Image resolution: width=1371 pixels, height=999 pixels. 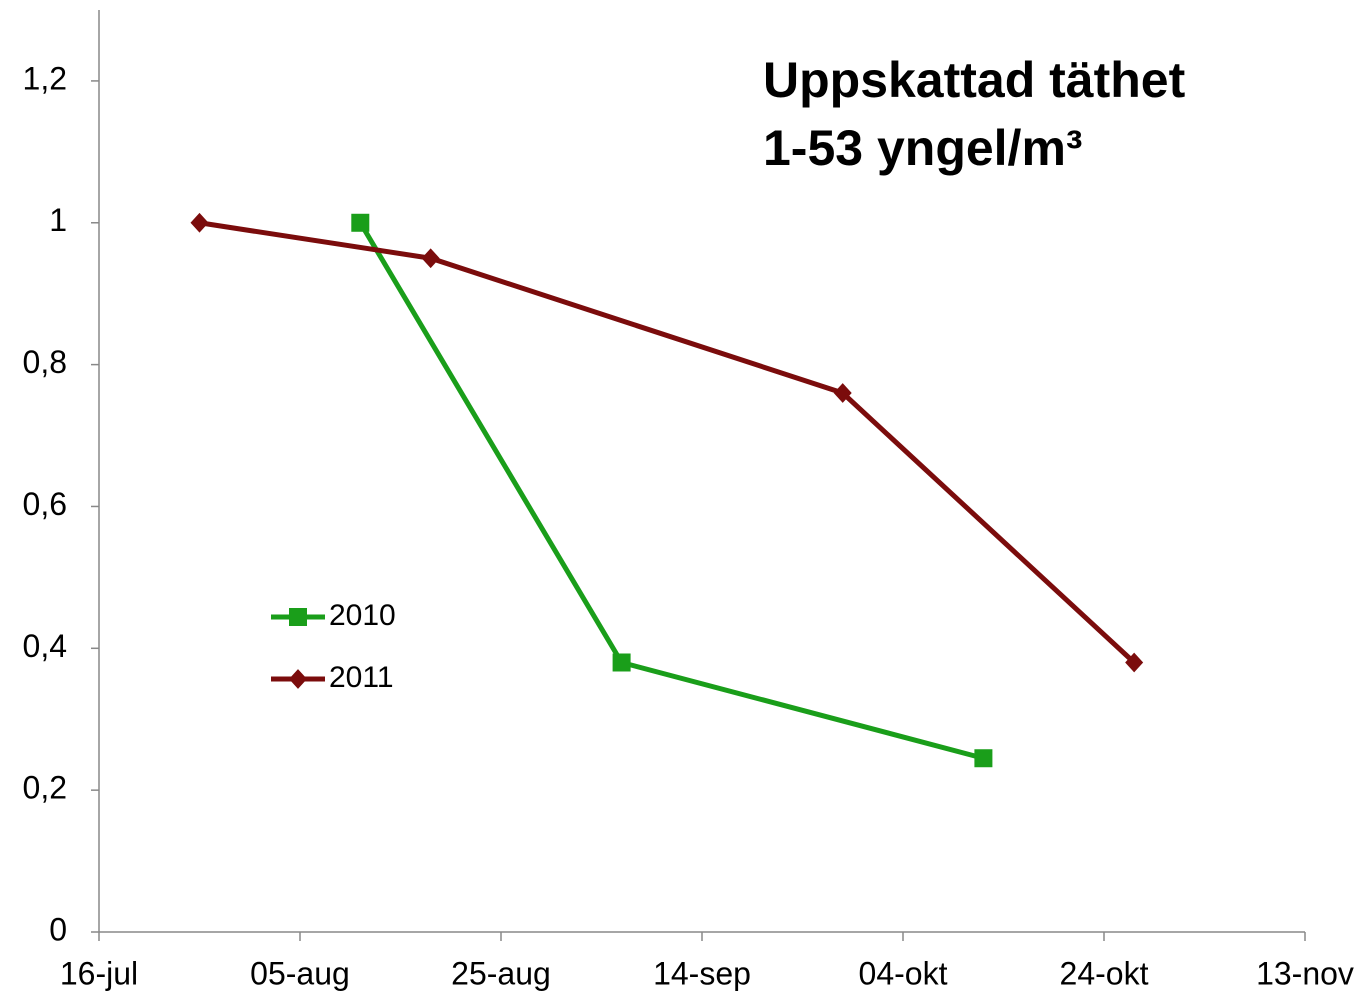 I want to click on y-tick-label: 0, so click(x=58, y=929).